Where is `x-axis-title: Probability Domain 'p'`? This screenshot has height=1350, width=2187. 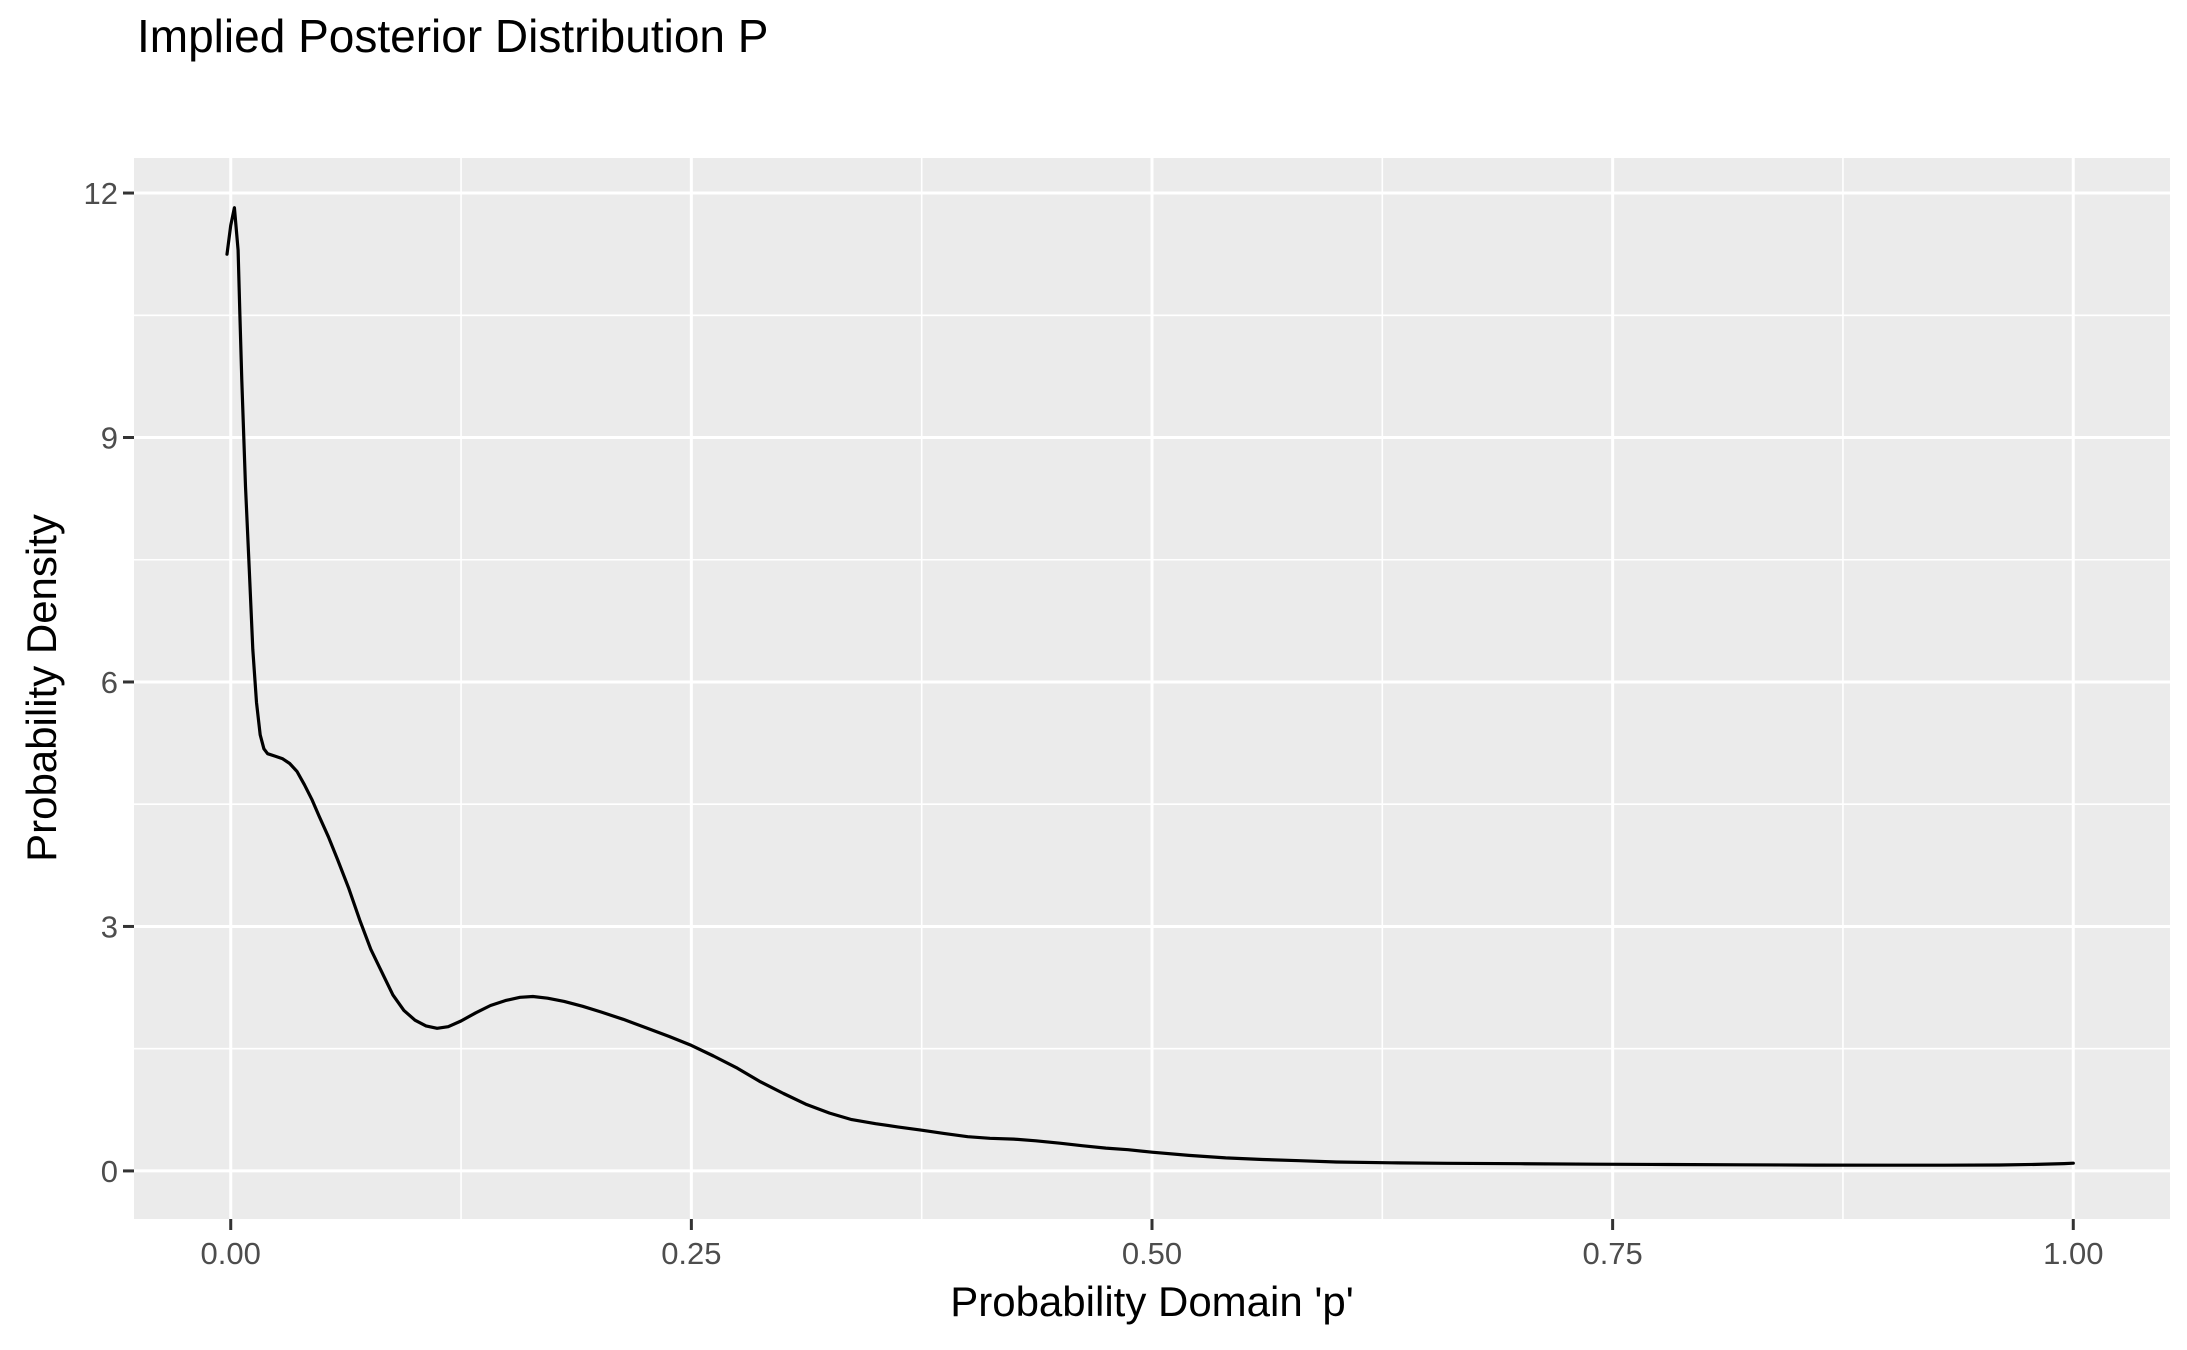
x-axis-title: Probability Domain 'p' is located at coordinates (1152, 1301).